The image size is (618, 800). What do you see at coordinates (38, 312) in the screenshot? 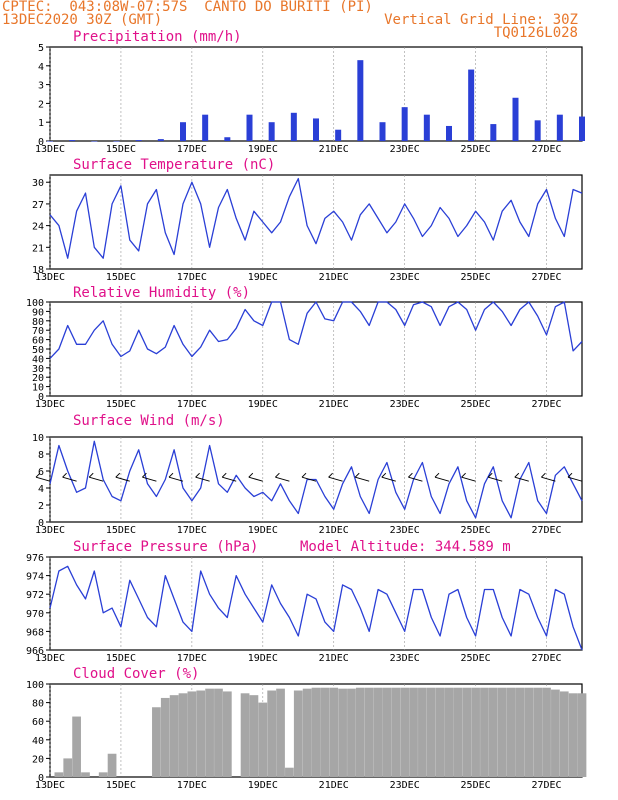
I see `y-tick-label: 90` at bounding box center [38, 312].